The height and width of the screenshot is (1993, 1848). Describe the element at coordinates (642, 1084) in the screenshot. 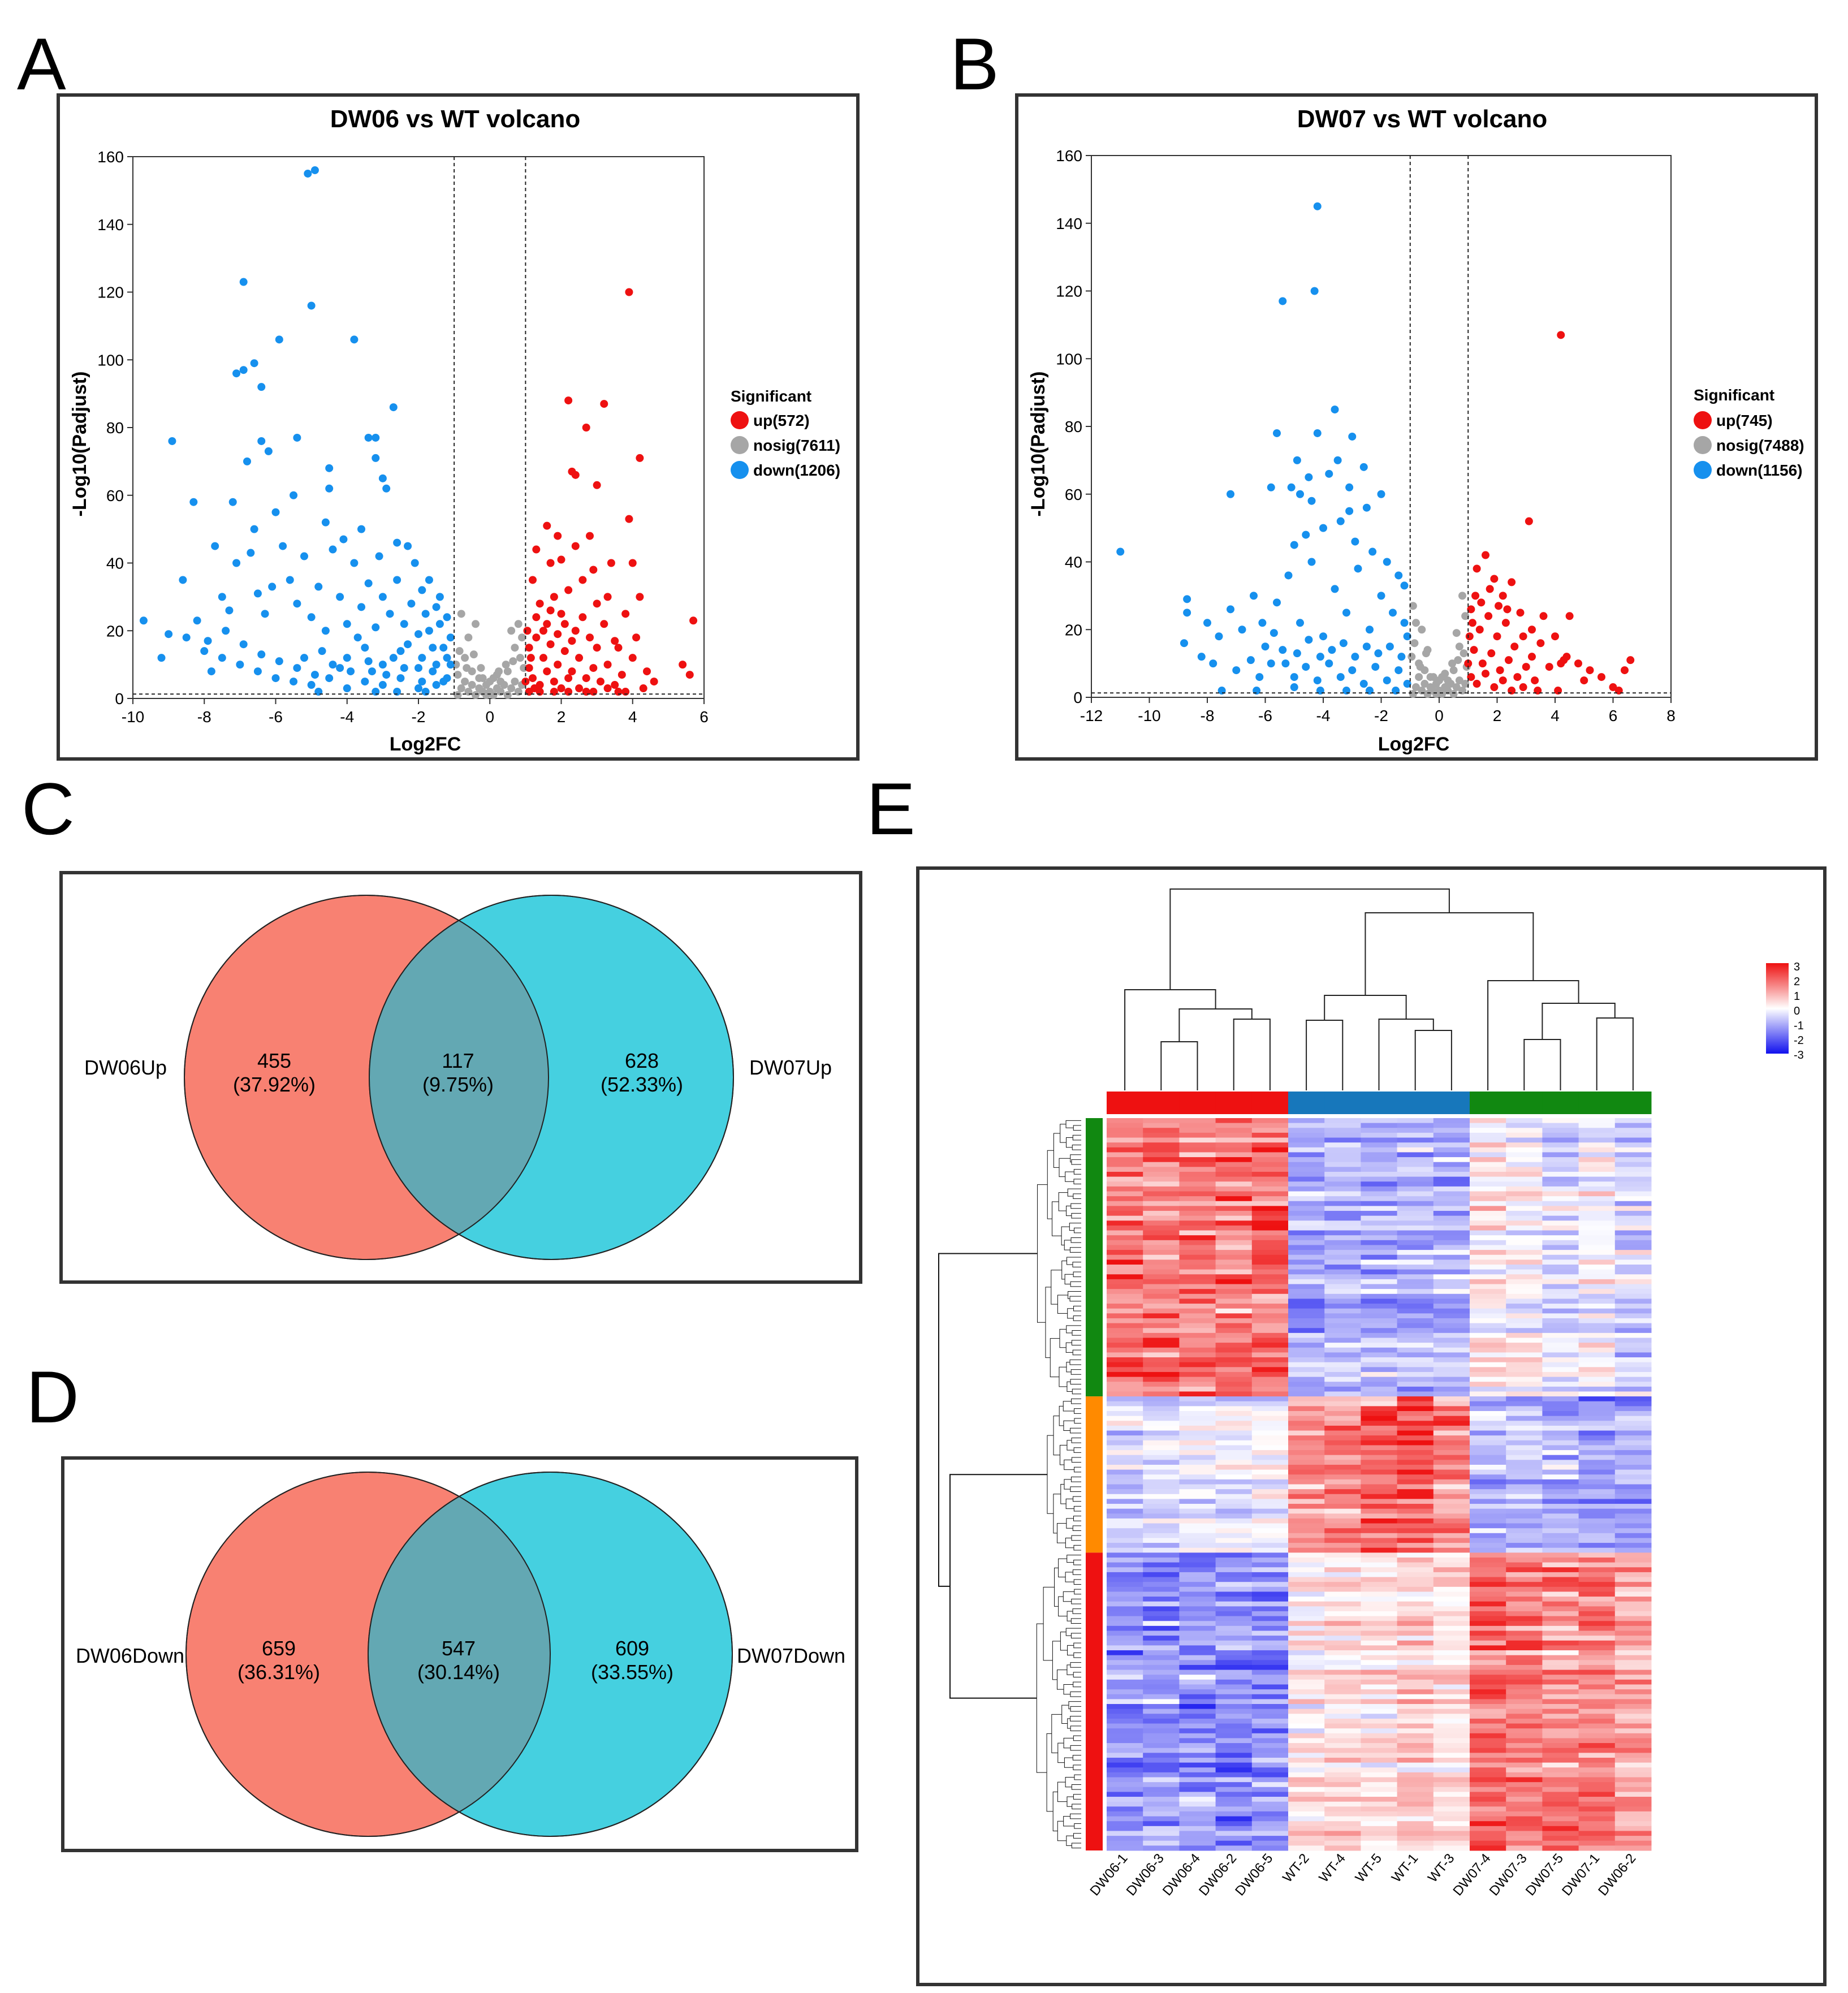

I see `venn-c-right-percent: (52.33%)` at that location.